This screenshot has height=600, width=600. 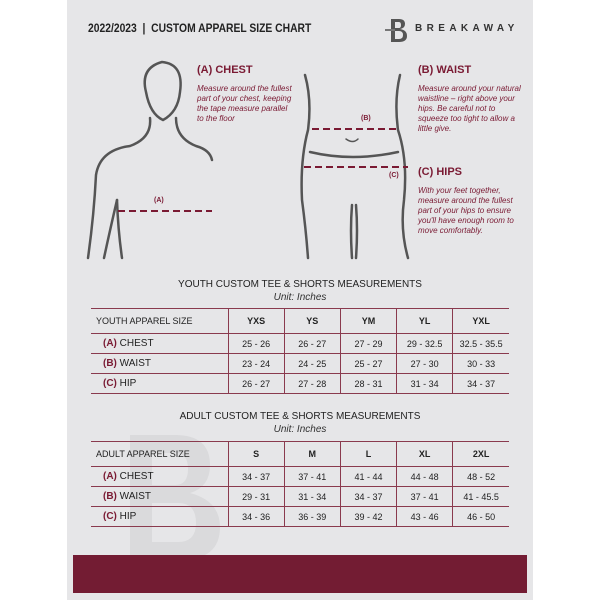 I want to click on adult-section-title: ADULT CUSTOM TEE & SHORTS MEASUREMENTS, so click(x=300, y=416).